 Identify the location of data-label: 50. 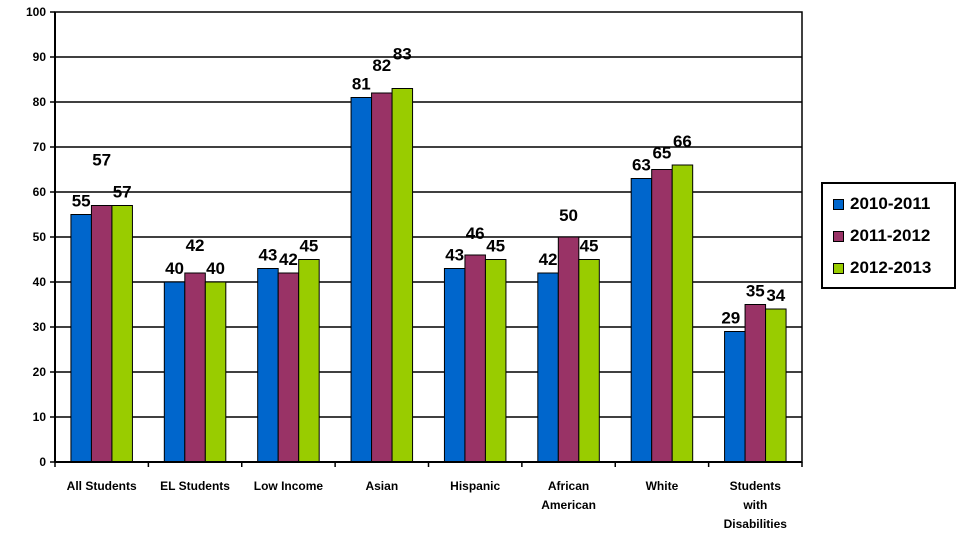
(568, 215).